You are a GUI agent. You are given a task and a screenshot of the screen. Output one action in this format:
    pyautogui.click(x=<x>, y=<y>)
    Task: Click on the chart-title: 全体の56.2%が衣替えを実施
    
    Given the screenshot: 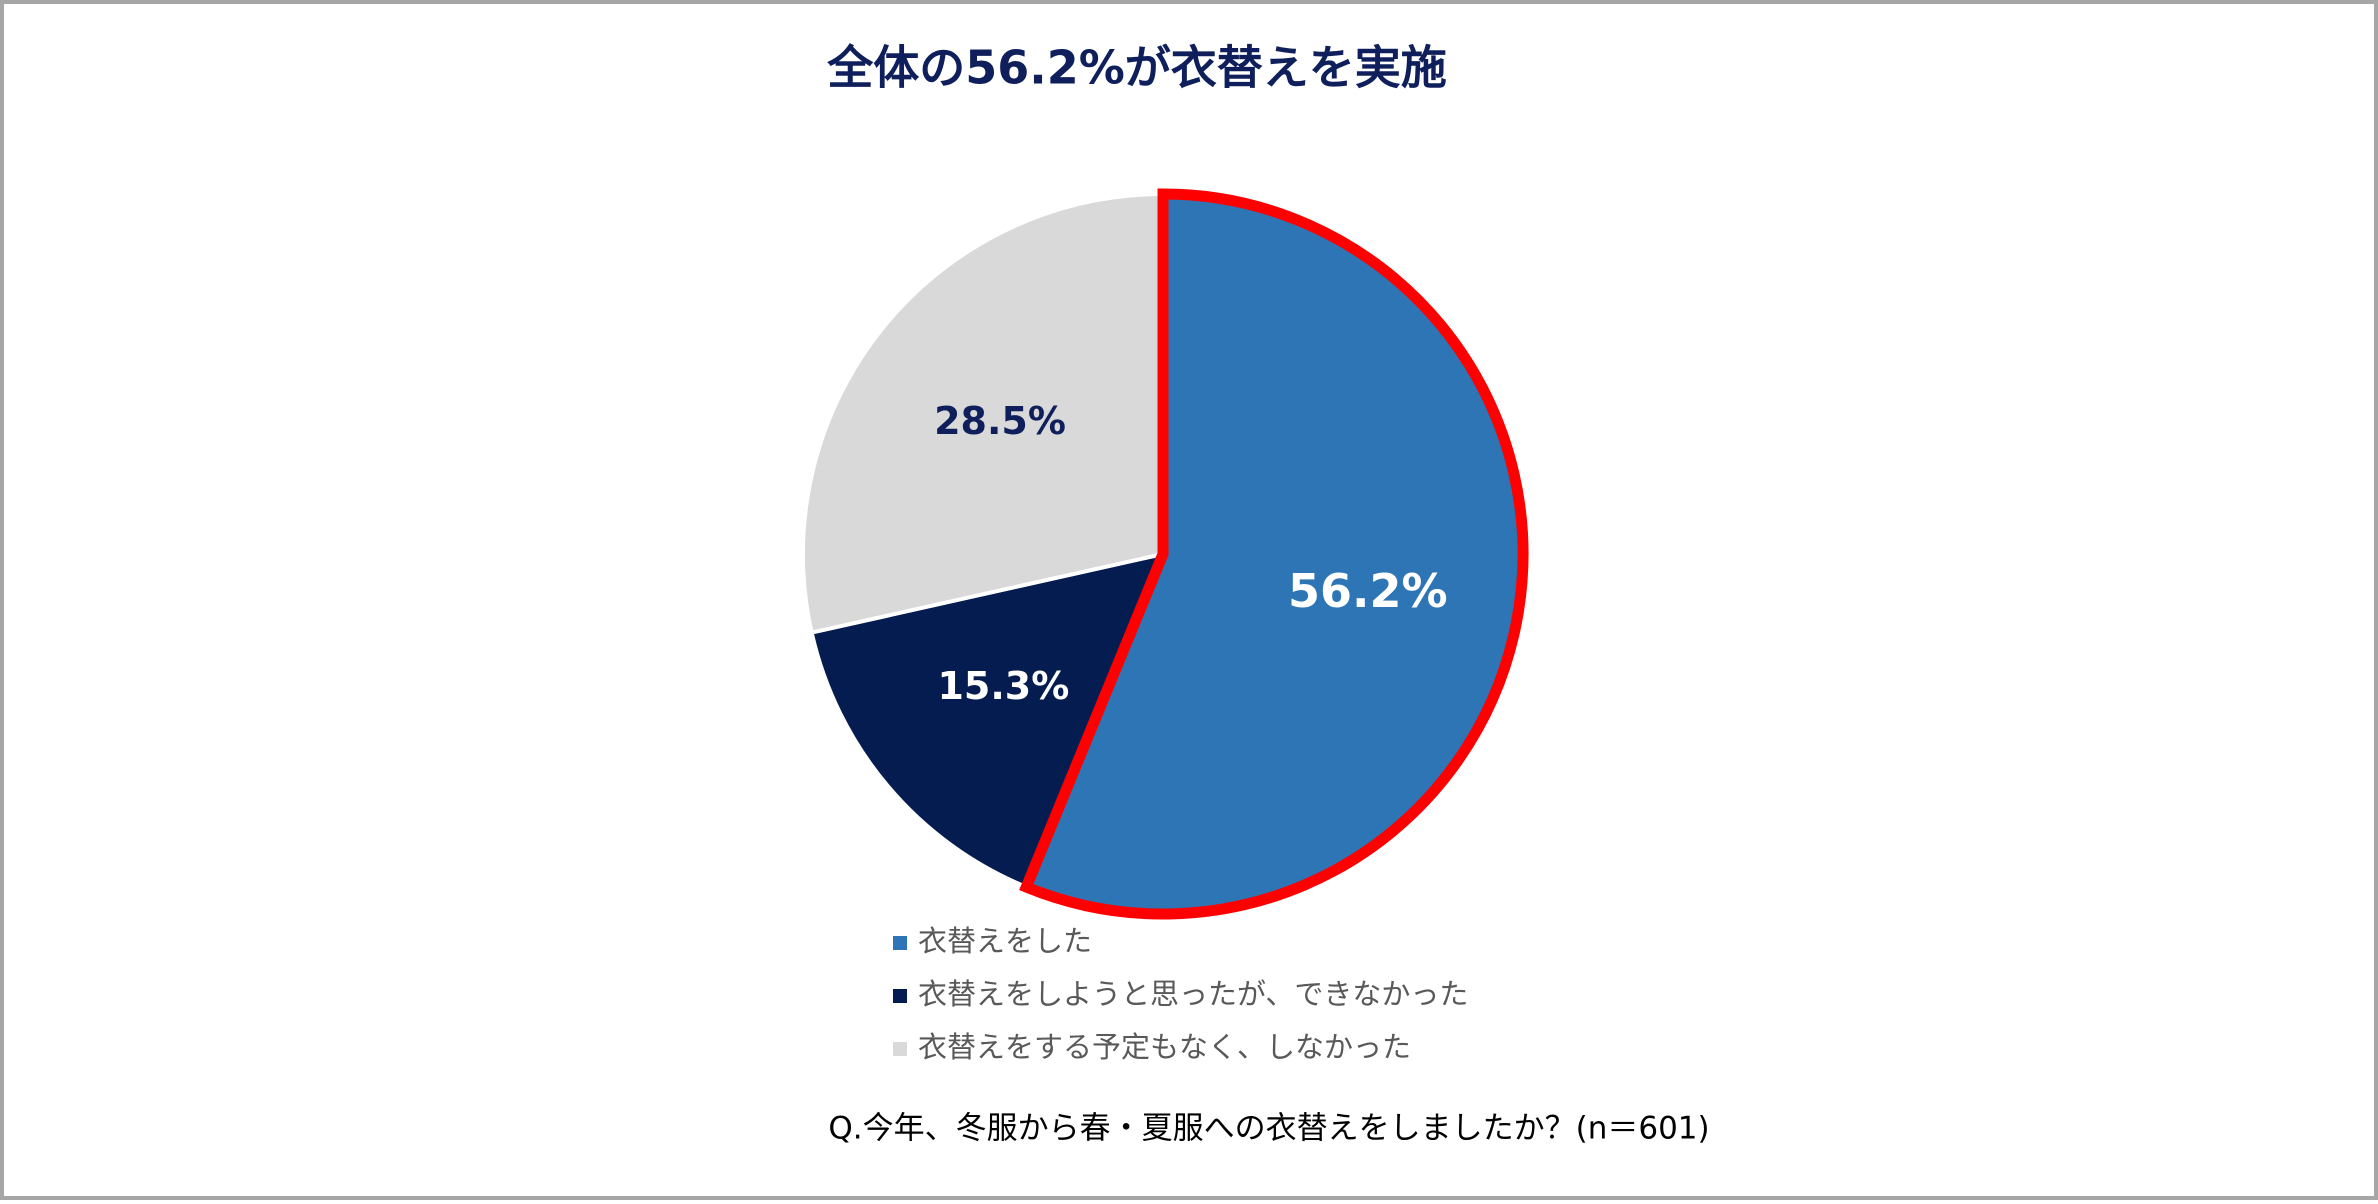 What is the action you would take?
    pyautogui.click(x=1136, y=68)
    